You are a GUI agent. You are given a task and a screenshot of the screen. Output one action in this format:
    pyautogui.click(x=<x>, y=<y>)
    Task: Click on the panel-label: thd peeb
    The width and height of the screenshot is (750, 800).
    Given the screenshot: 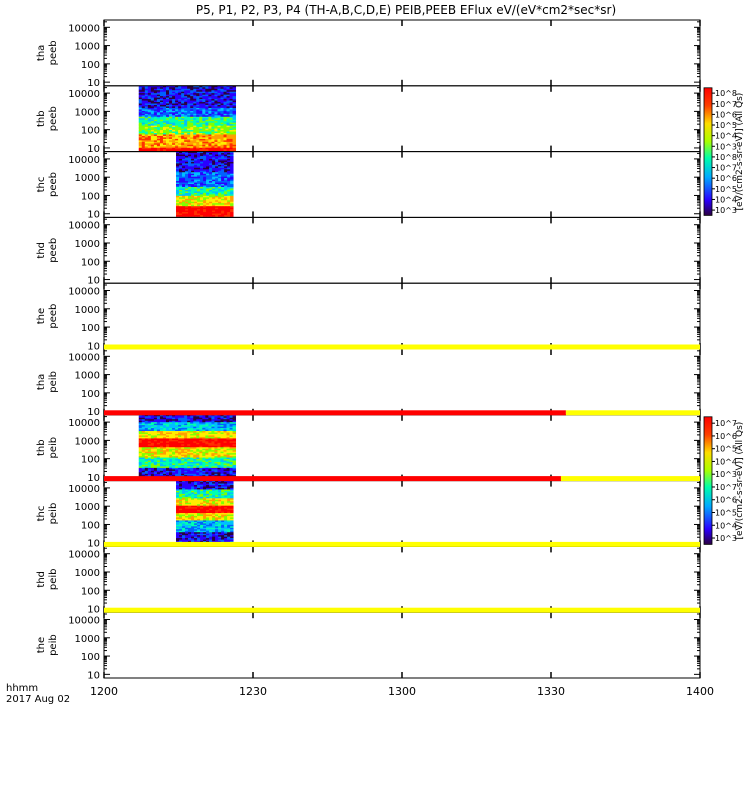 What is the action you would take?
    pyautogui.click(x=47, y=250)
    